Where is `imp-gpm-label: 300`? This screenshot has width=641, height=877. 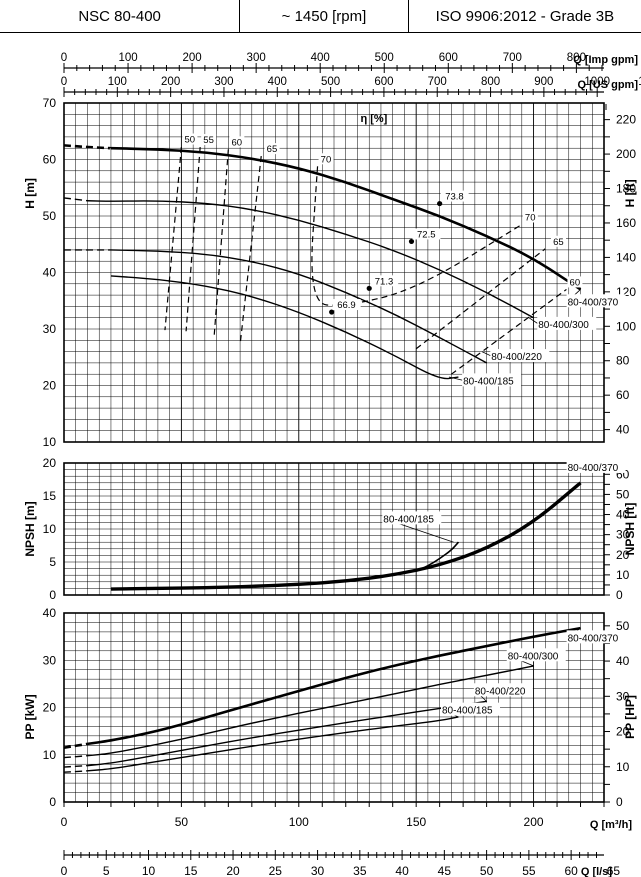
imp-gpm-label: 300 is located at coordinates (256, 58).